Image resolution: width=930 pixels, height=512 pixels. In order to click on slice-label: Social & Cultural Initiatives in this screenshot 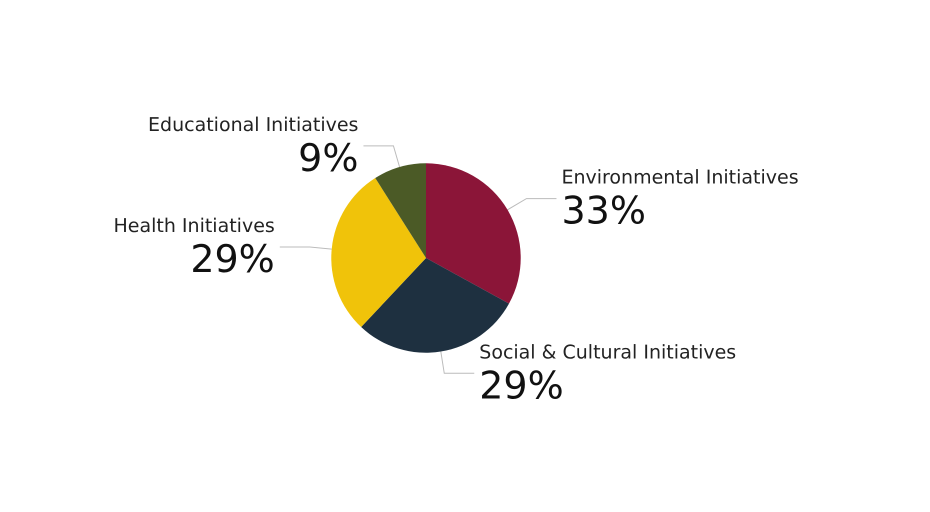, I will do `click(607, 352)`.